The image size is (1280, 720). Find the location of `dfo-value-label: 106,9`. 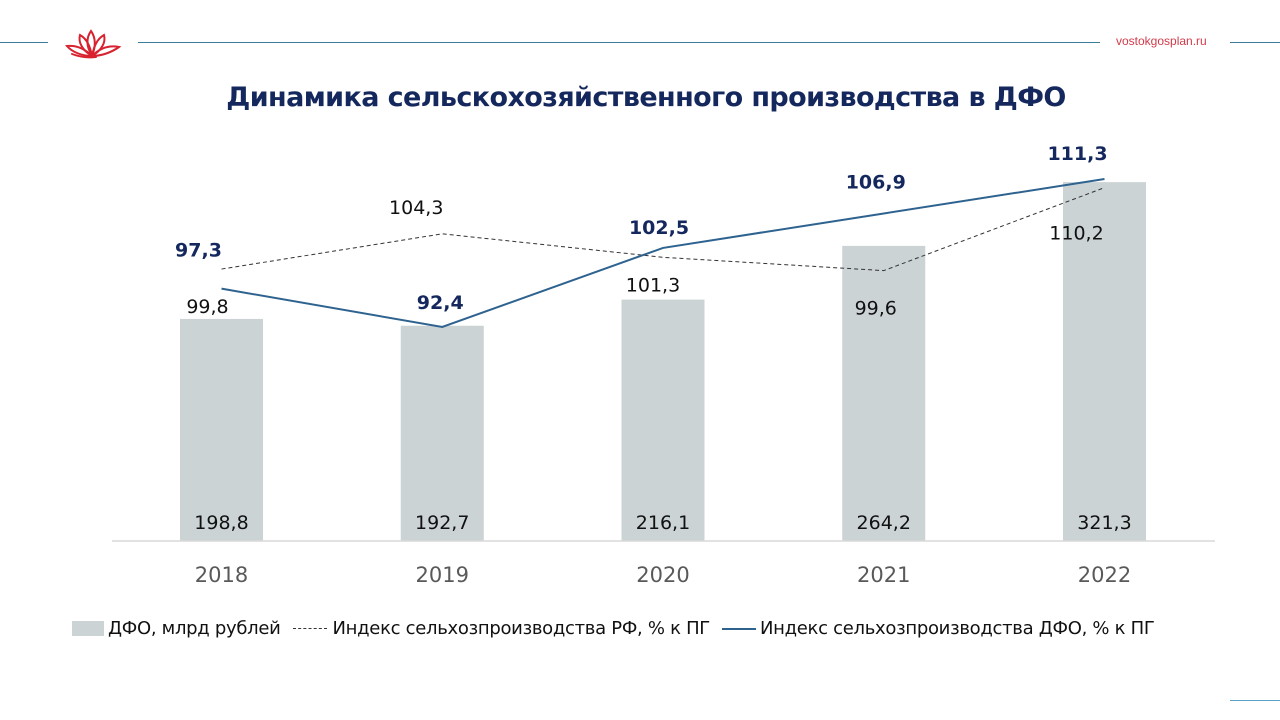

dfo-value-label: 106,9 is located at coordinates (876, 182).